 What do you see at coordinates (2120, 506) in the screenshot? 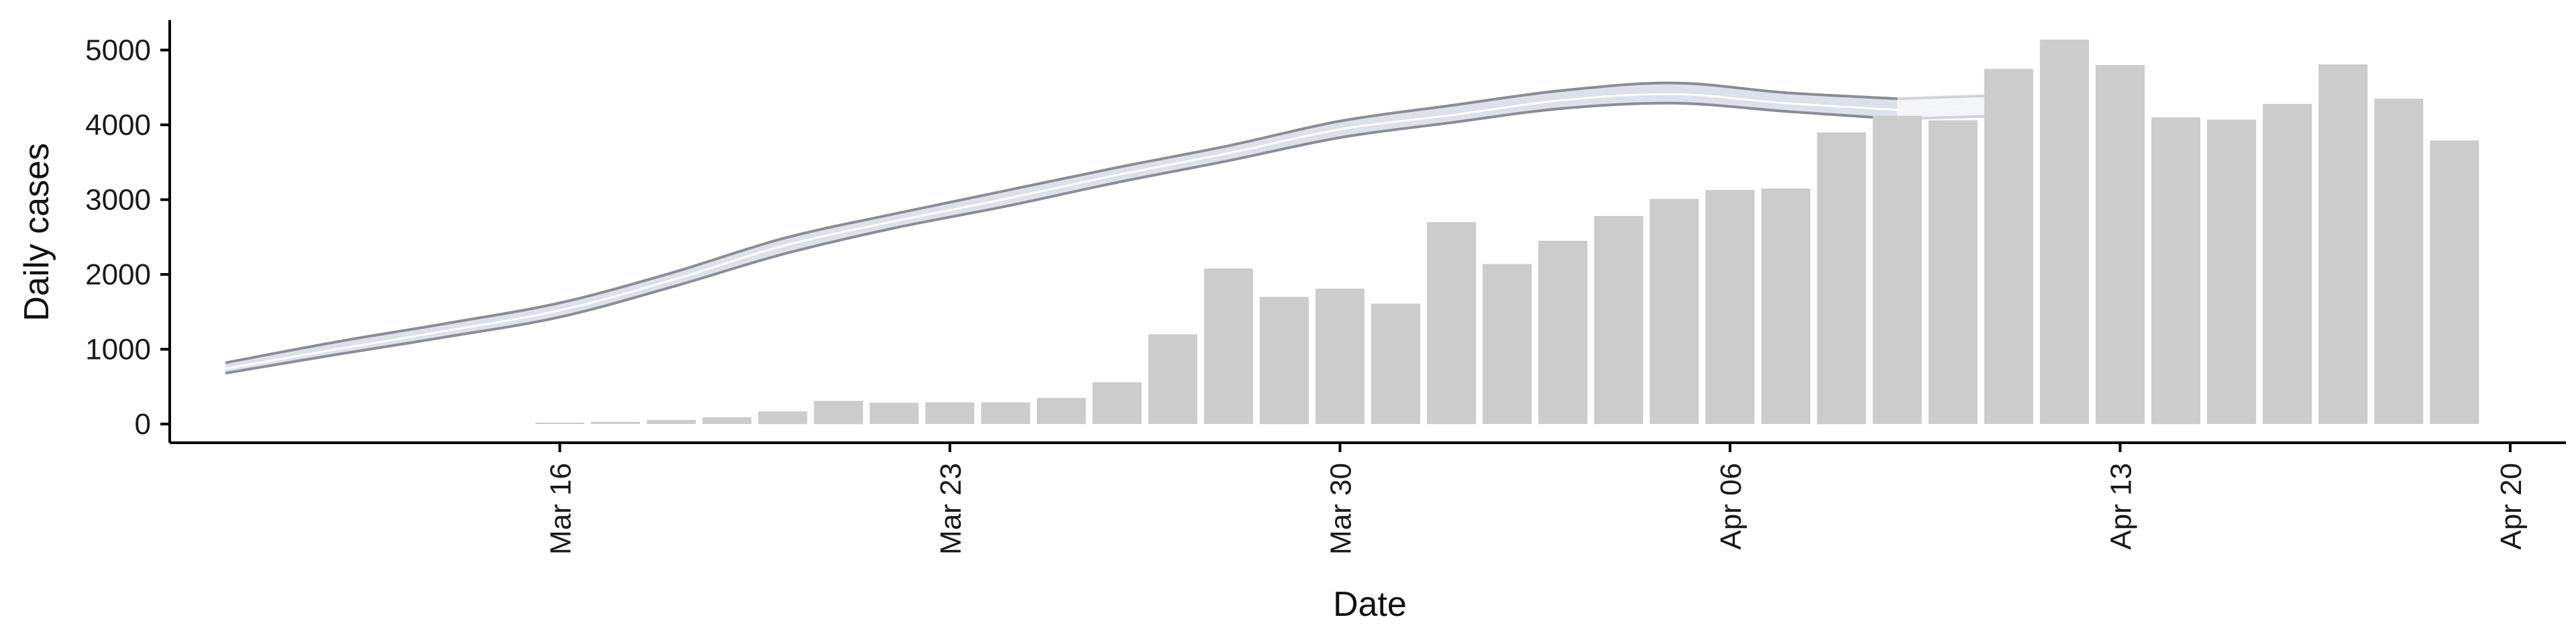
I see `x-tick-label: Apr 13` at bounding box center [2120, 506].